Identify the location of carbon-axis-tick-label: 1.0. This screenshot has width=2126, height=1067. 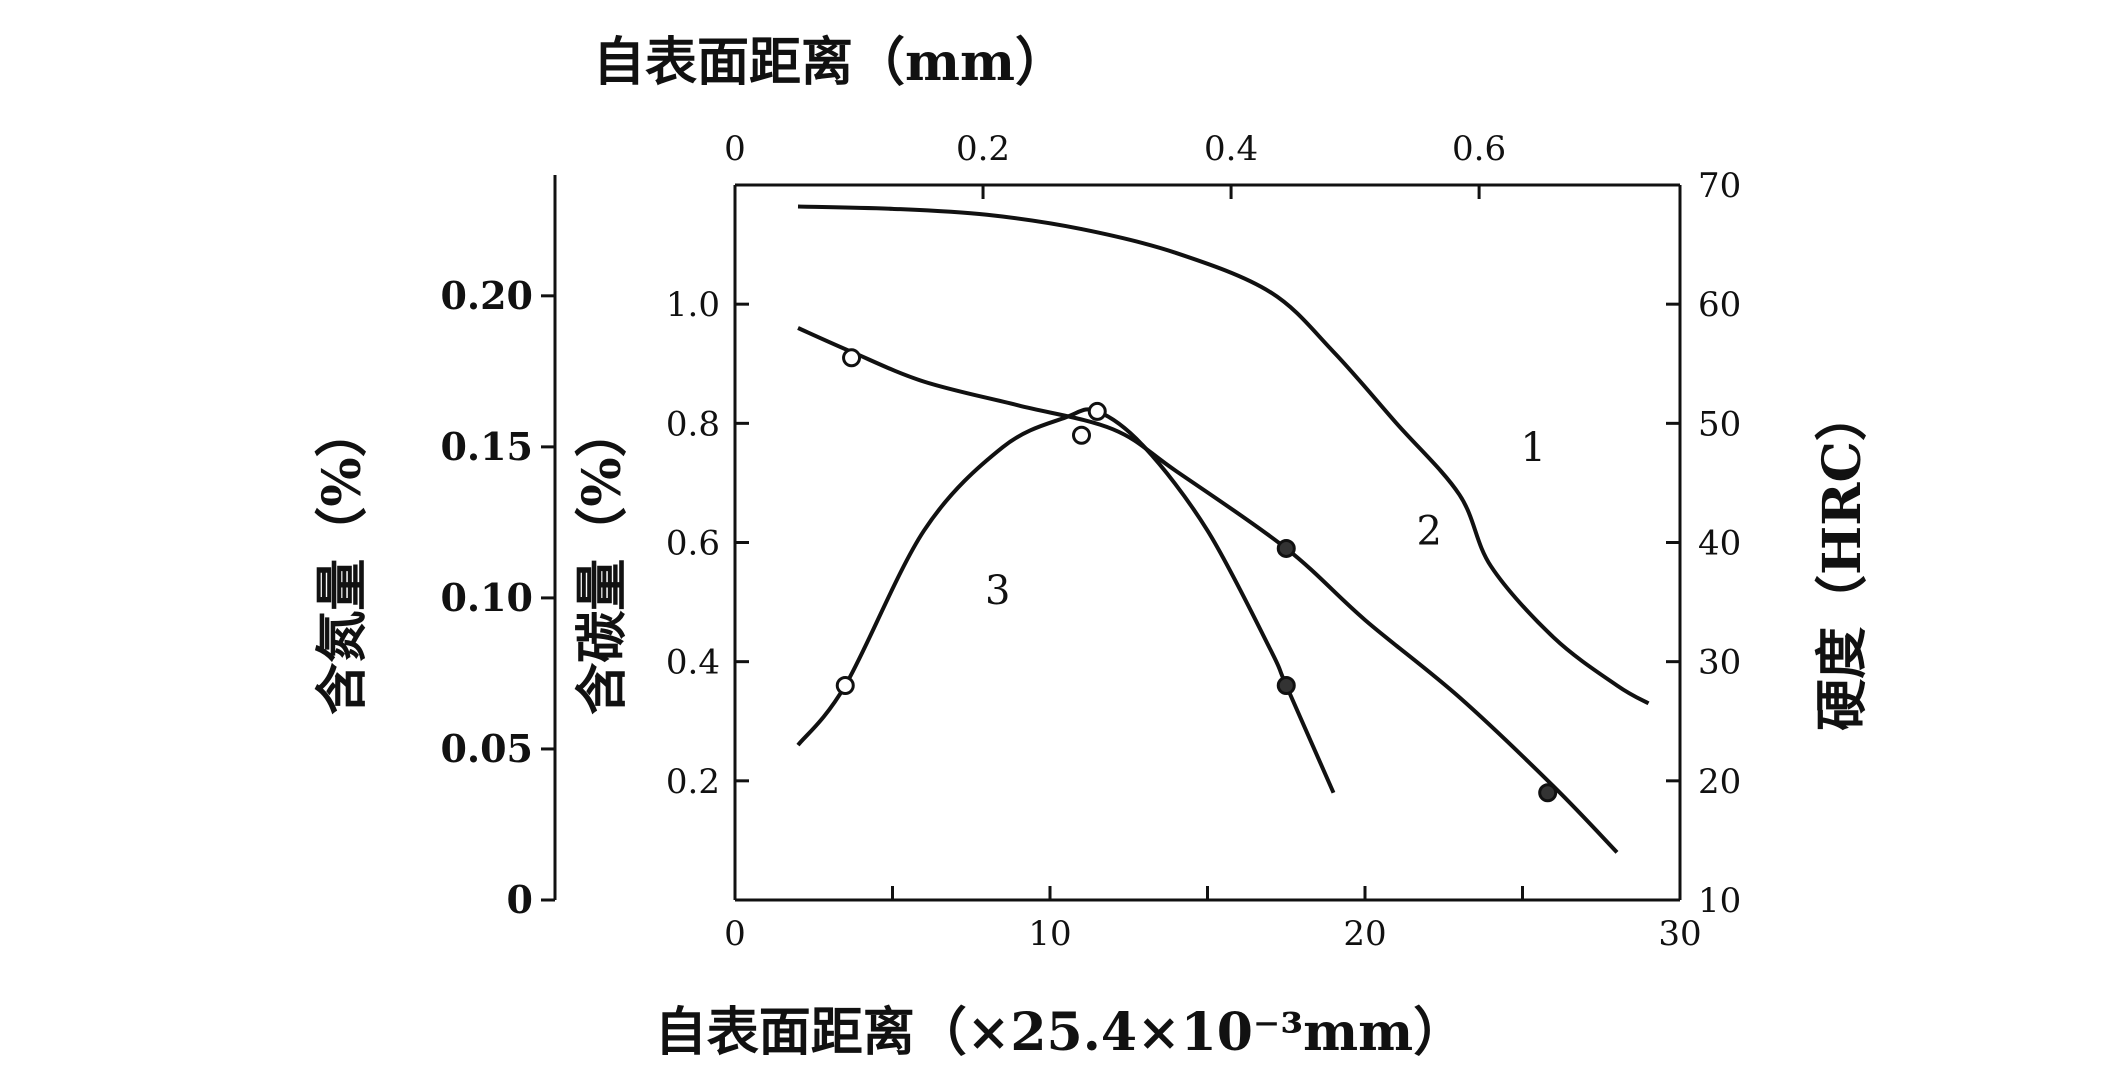
(693, 305).